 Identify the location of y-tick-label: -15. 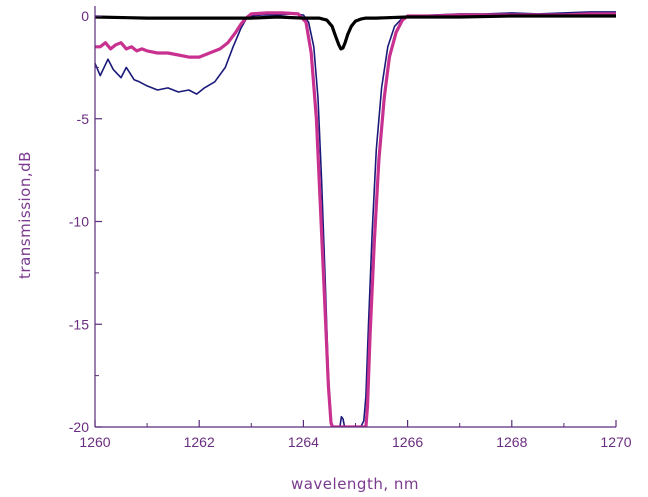
(79, 324).